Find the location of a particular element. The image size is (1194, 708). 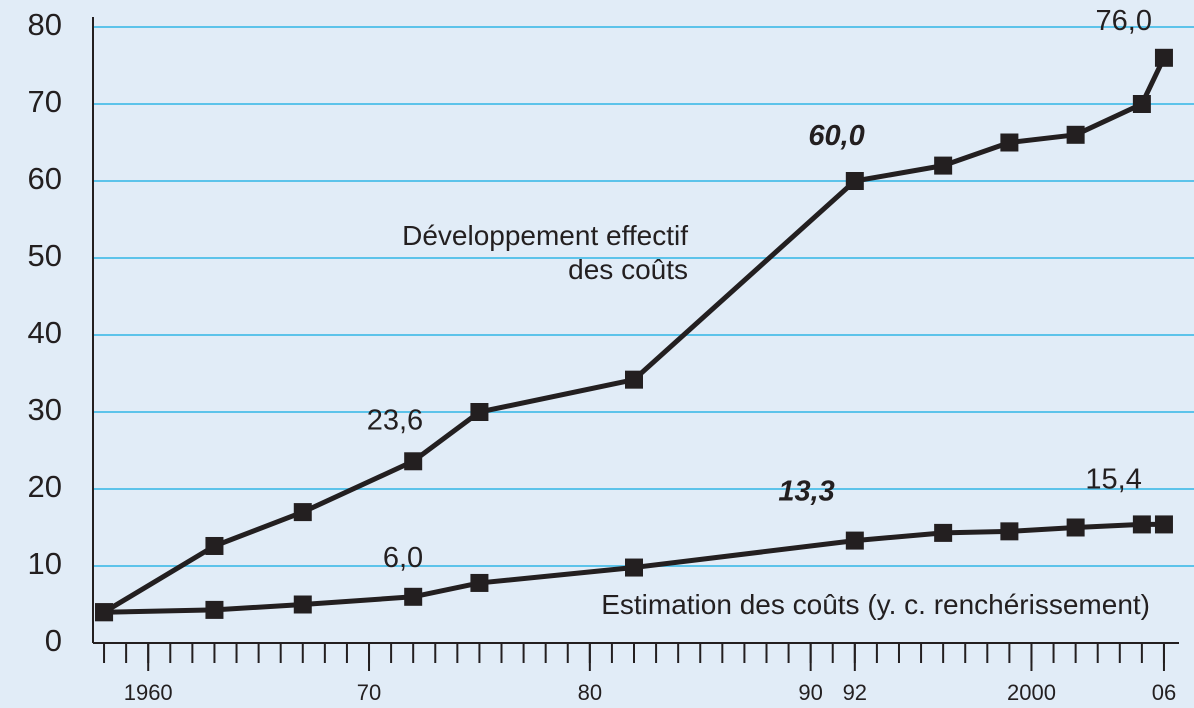

y-tick-label: 80 is located at coordinates (45, 24).